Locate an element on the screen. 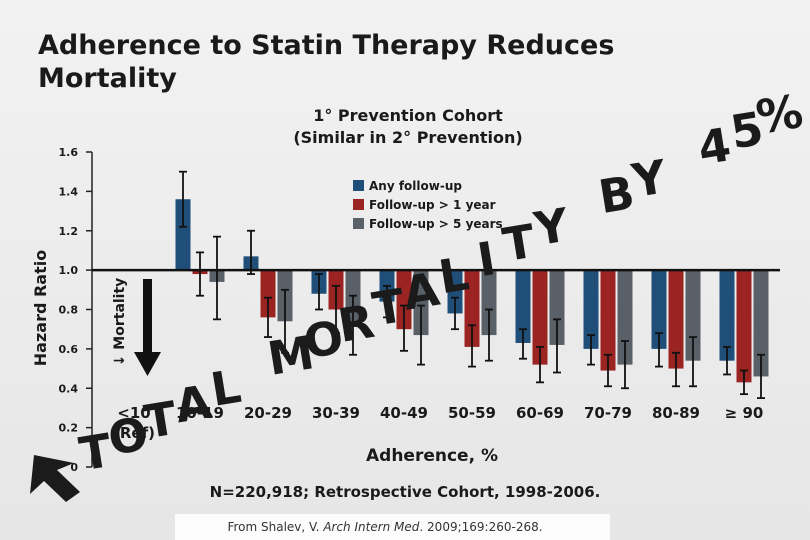  chart-subtitle-line1: 1° Prevention Cohort is located at coordinates (408, 115).